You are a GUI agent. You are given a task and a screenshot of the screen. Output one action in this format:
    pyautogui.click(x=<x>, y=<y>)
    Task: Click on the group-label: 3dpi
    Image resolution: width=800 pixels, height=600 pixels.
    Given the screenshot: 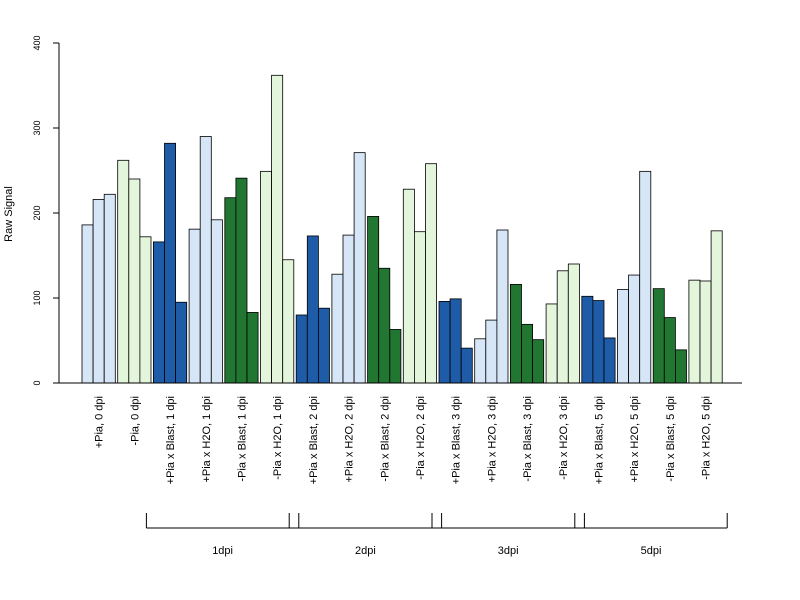 What is the action you would take?
    pyautogui.click(x=508, y=551)
    